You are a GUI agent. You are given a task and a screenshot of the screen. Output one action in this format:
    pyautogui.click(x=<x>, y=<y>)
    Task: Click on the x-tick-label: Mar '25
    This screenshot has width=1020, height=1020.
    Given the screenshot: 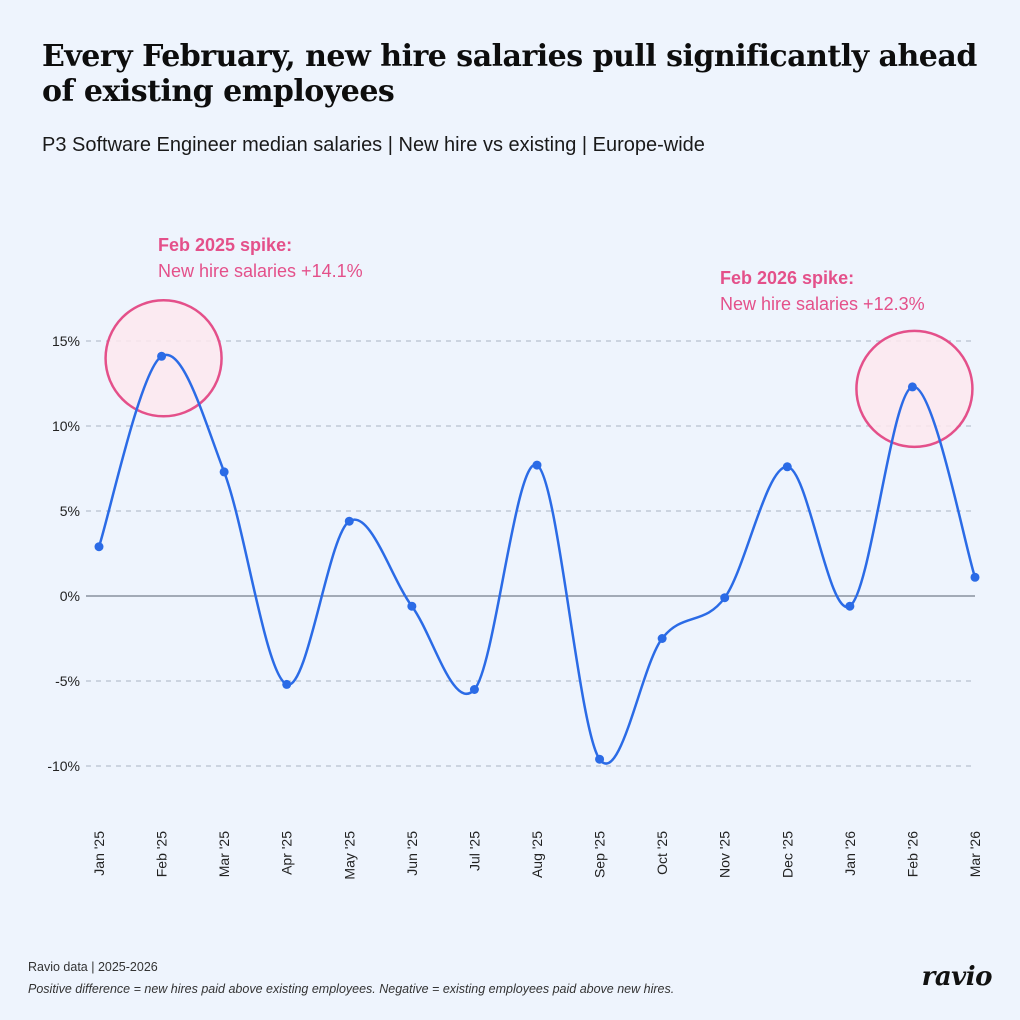 What is the action you would take?
    pyautogui.click(x=224, y=854)
    